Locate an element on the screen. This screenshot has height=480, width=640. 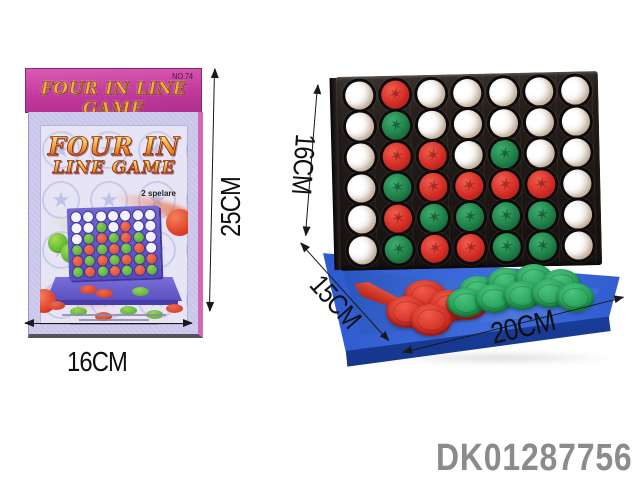
flying-red-disc is located at coordinates (177, 222).